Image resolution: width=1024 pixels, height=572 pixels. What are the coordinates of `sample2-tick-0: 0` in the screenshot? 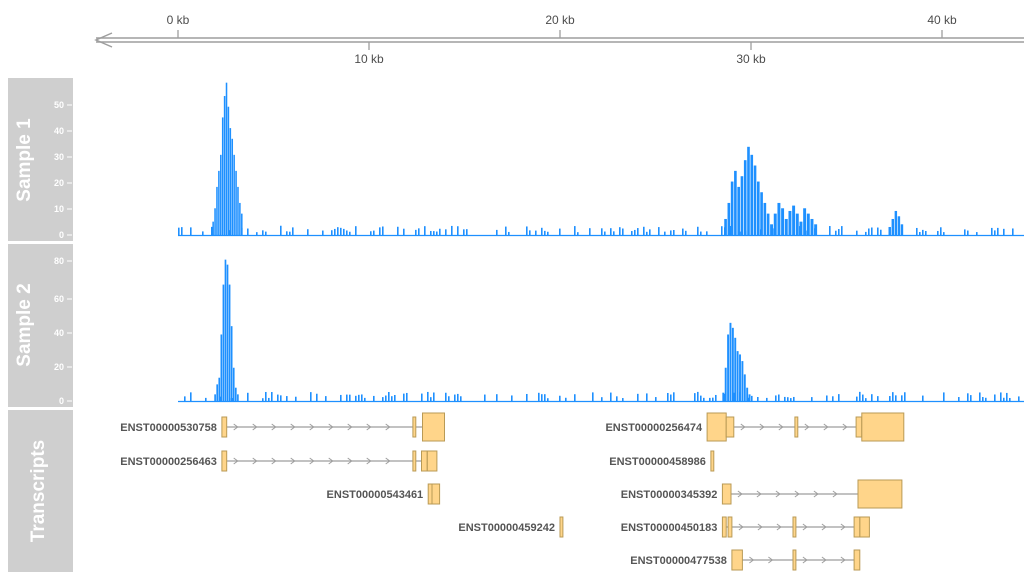 It's located at (61, 401).